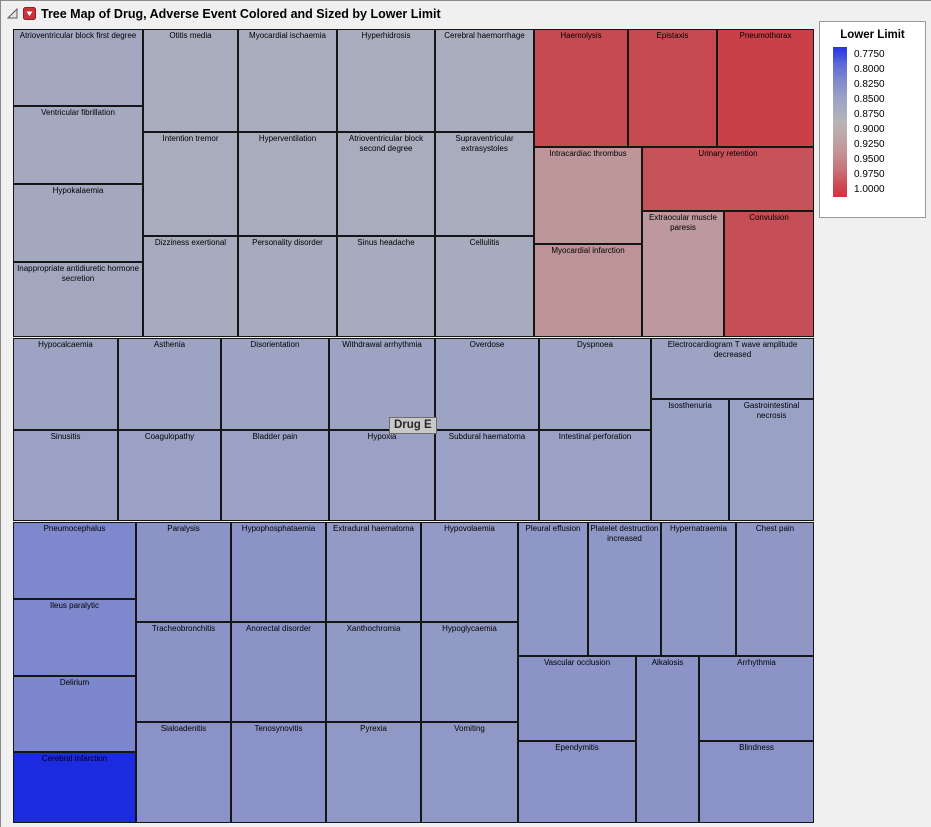 The width and height of the screenshot is (931, 827). I want to click on treemap-cell: Cerebral infarction, so click(74, 787).